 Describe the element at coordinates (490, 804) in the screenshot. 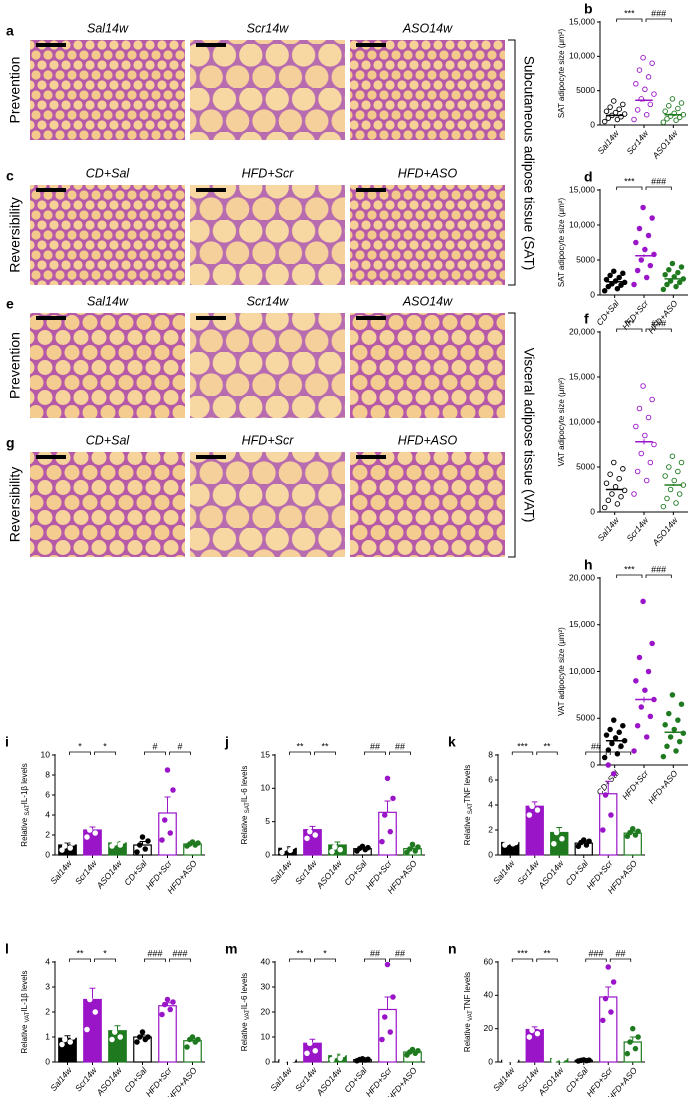

I see `y-tick-label: 4` at that location.